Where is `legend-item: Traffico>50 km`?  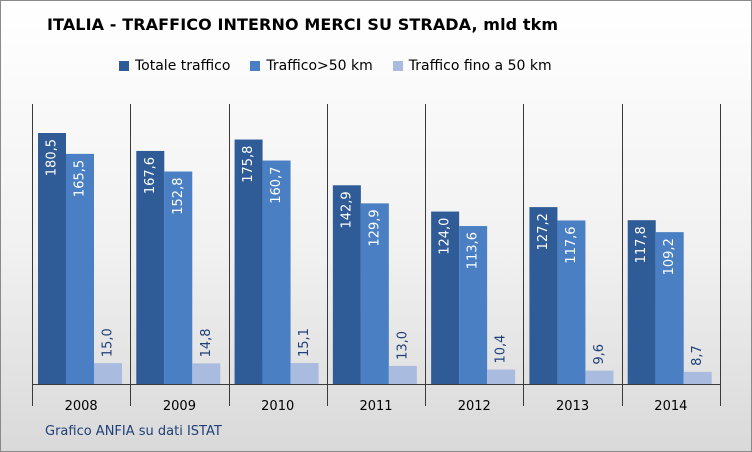 legend-item: Traffico>50 km is located at coordinates (311, 66).